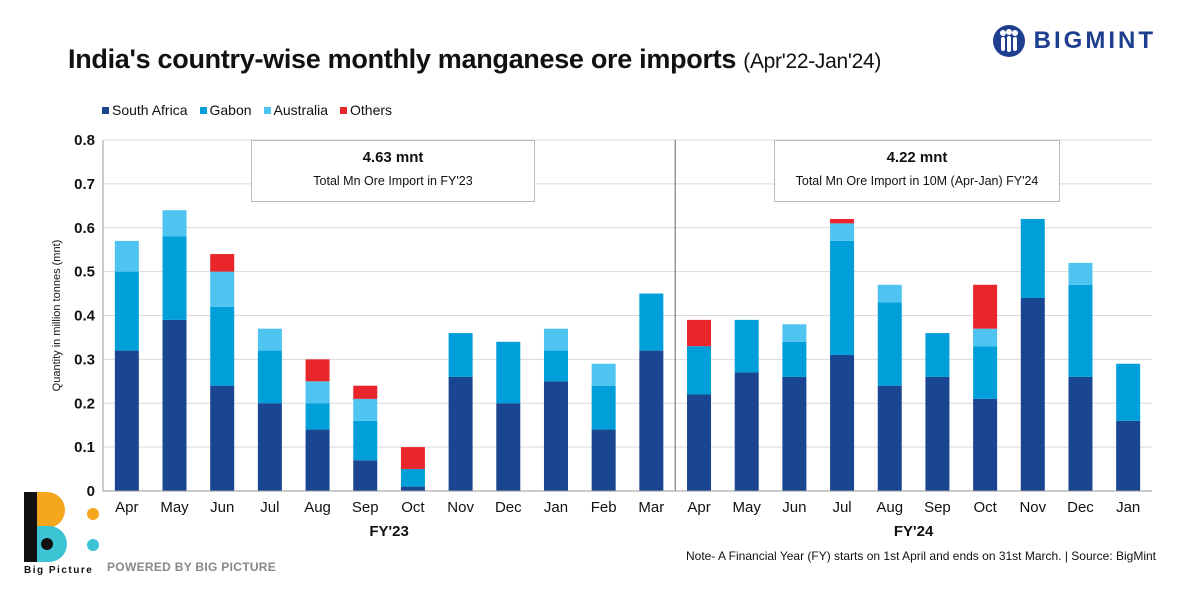 The height and width of the screenshot is (600, 1200). Describe the element at coordinates (1128, 507) in the screenshot. I see `x-tick-label: Jan` at that location.